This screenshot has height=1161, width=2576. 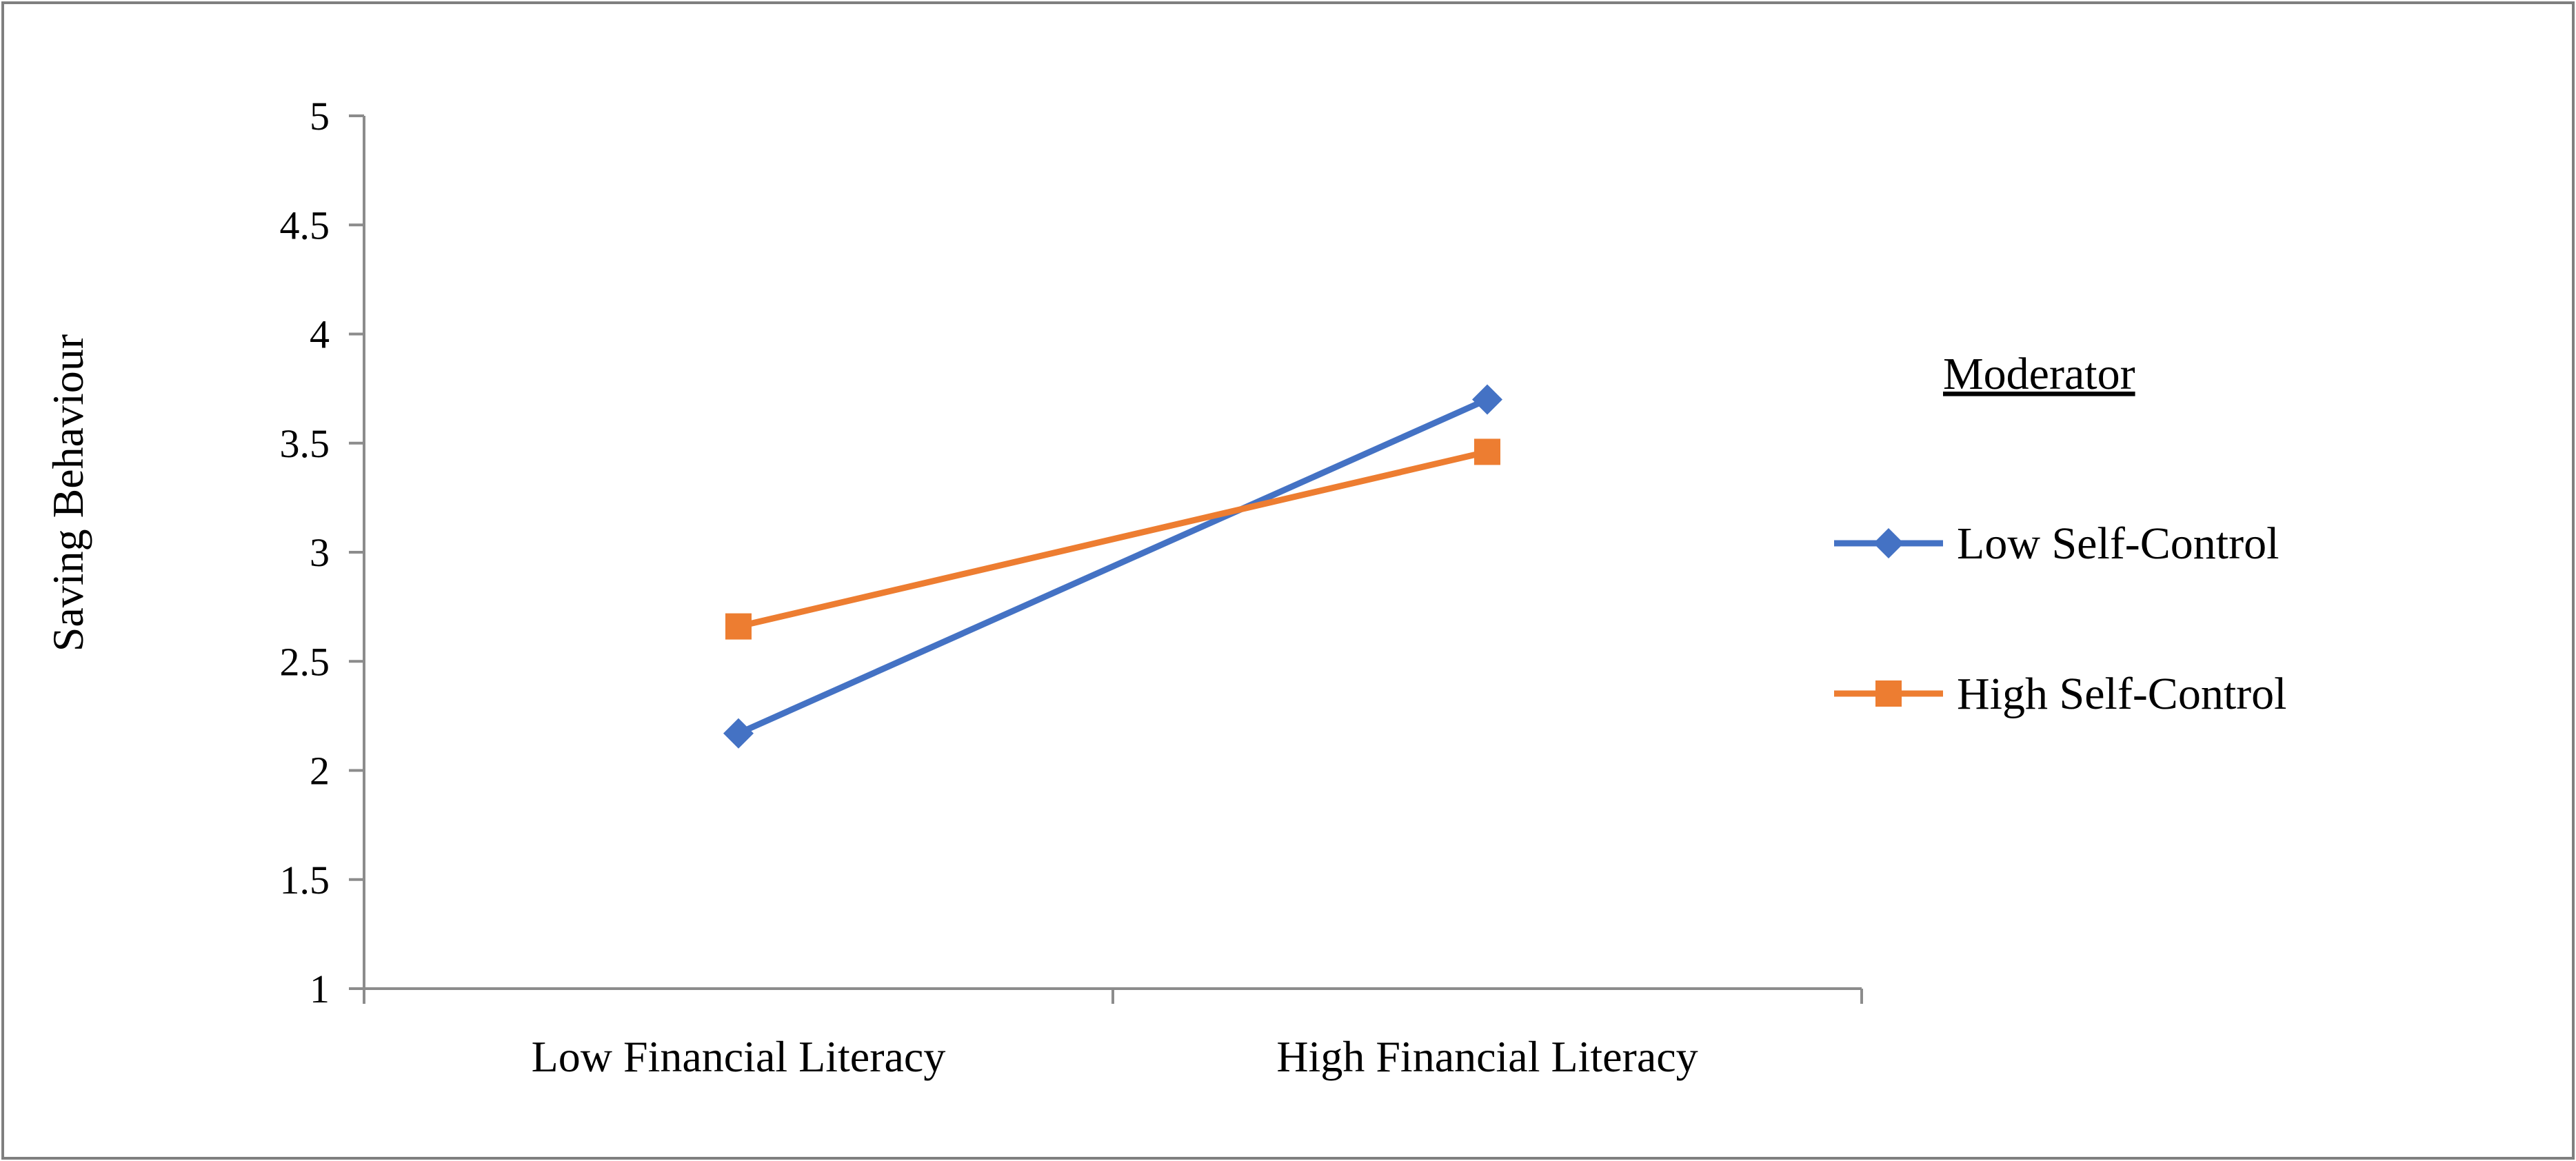 What do you see at coordinates (305, 880) in the screenshot?
I see `y-tick-label: 1.5` at bounding box center [305, 880].